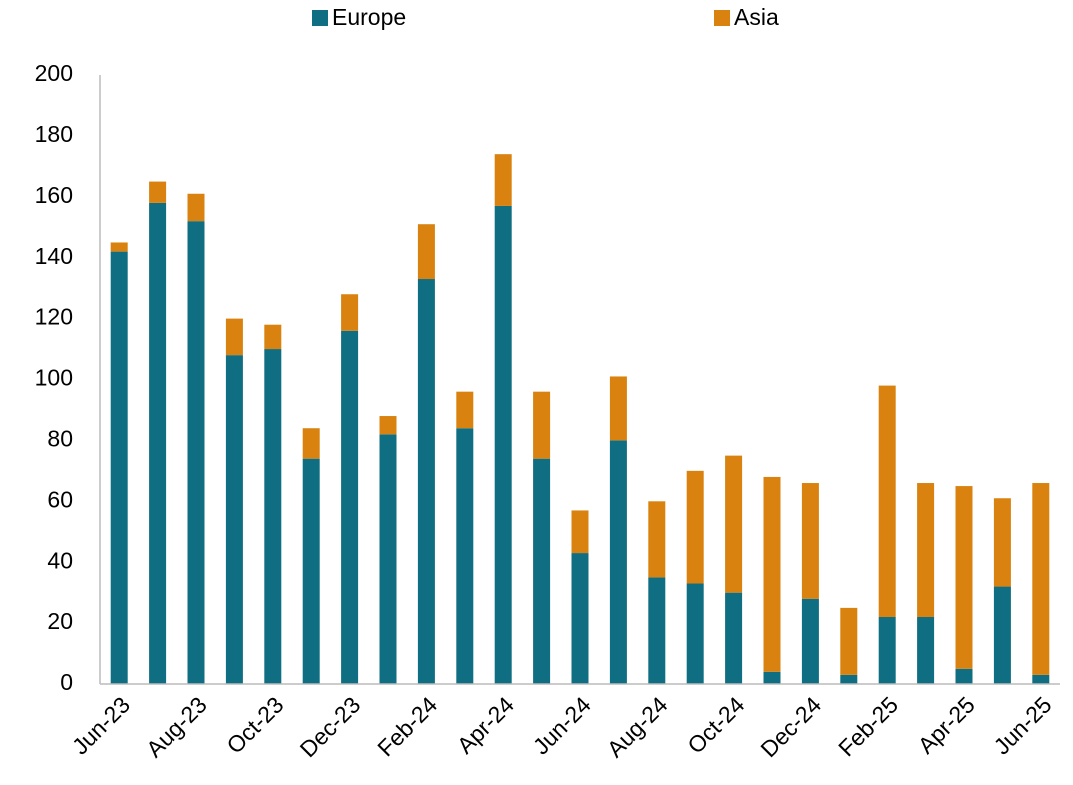 The width and height of the screenshot is (1073, 785). What do you see at coordinates (60, 438) in the screenshot?
I see `y-tick-label: 80` at bounding box center [60, 438].